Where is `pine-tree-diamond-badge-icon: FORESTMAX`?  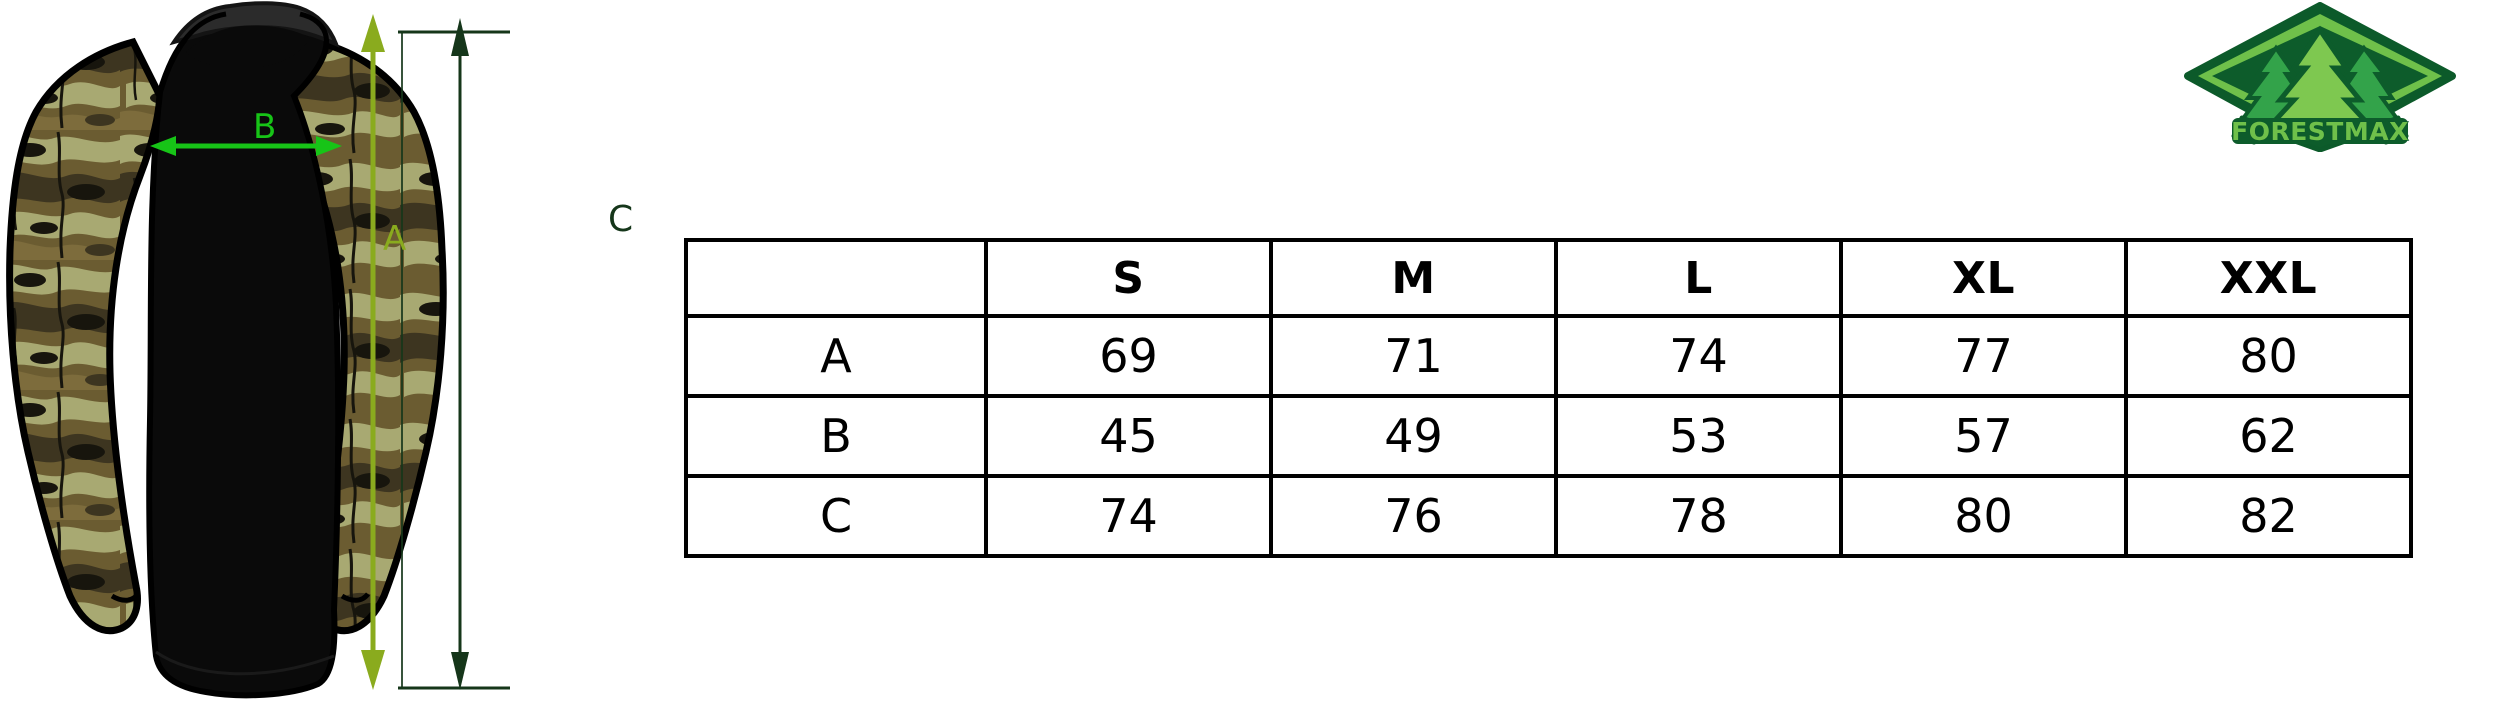
pine-tree-diamond-badge-icon: FORESTMAX is located at coordinates (2320, 77).